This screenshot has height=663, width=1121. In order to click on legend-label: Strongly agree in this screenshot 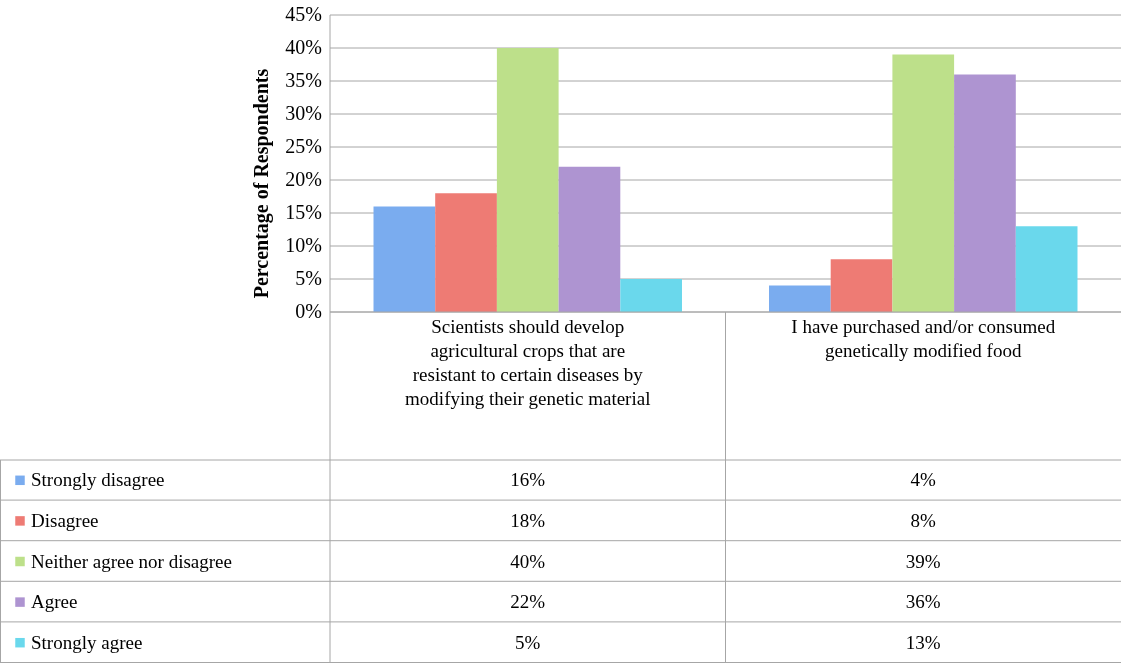, I will do `click(87, 642)`.